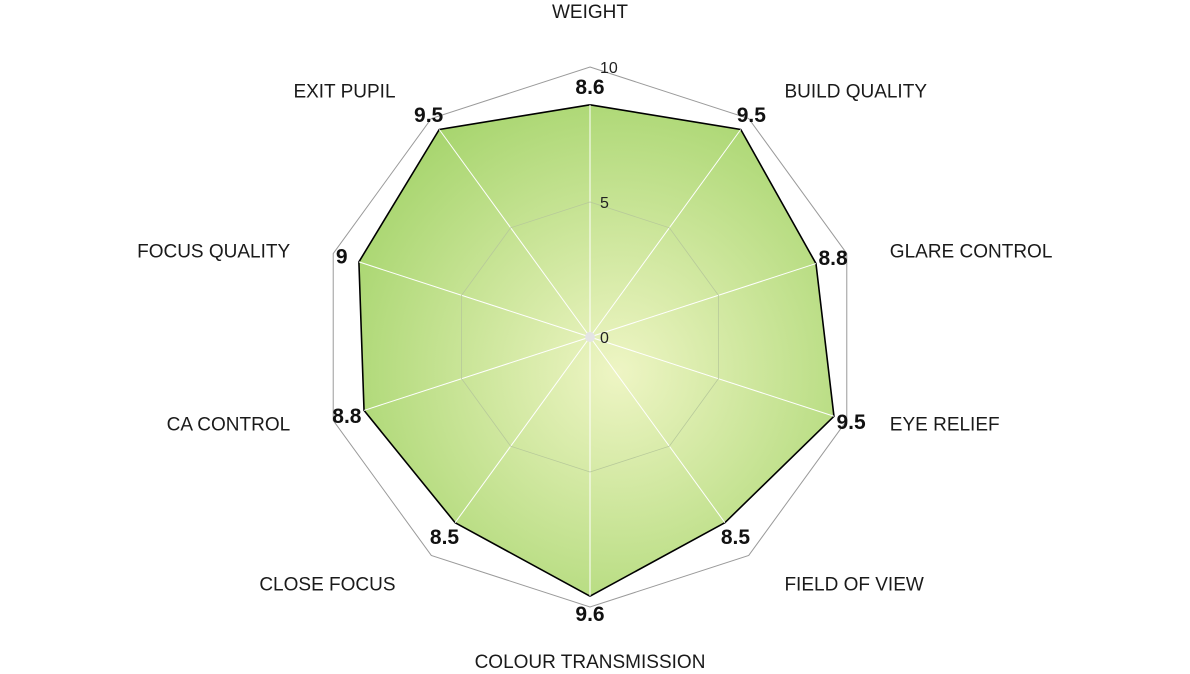 The width and height of the screenshot is (1190, 674). I want to click on spoke-build-quality, so click(665, 233).